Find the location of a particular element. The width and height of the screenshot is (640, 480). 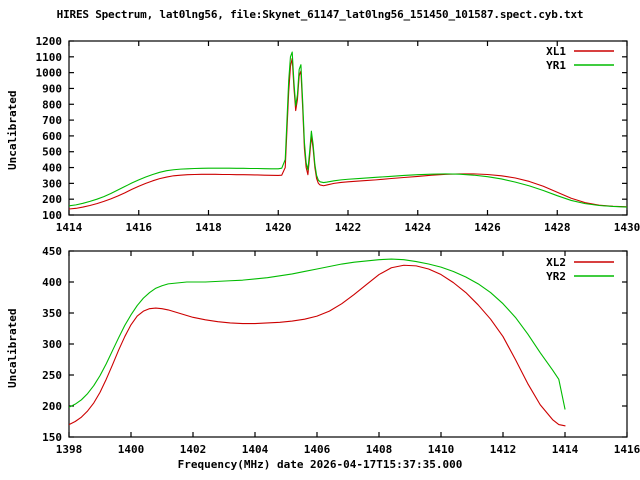

y-tick-label: 350 is located at coordinates (52, 313).